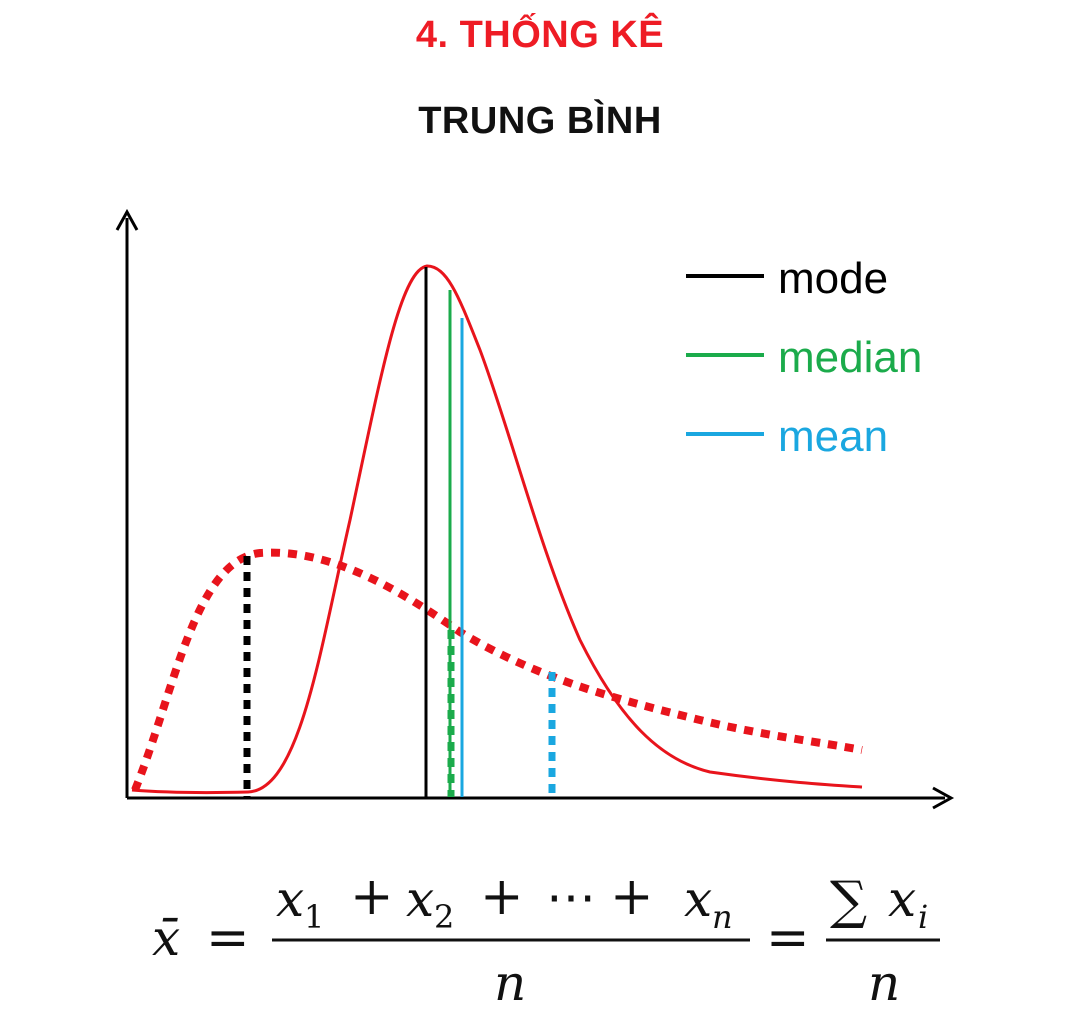 The width and height of the screenshot is (1080, 1025). What do you see at coordinates (540, 121) in the screenshot?
I see `section-subheading: TRUNG BÌNH` at bounding box center [540, 121].